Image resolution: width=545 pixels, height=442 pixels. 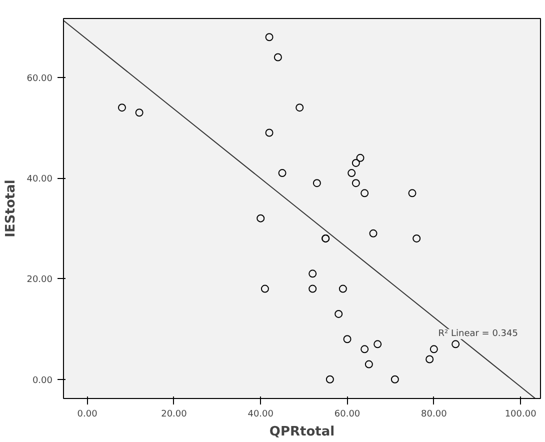 I want to click on x-tick-label: 0.00, so click(x=87, y=415).